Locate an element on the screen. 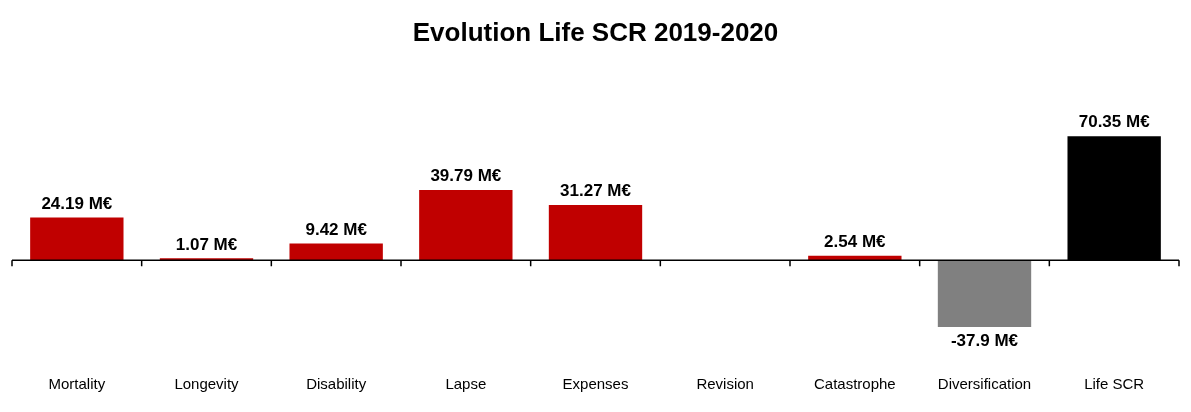 The width and height of the screenshot is (1191, 412). data-label: 31.27 M€ is located at coordinates (596, 191).